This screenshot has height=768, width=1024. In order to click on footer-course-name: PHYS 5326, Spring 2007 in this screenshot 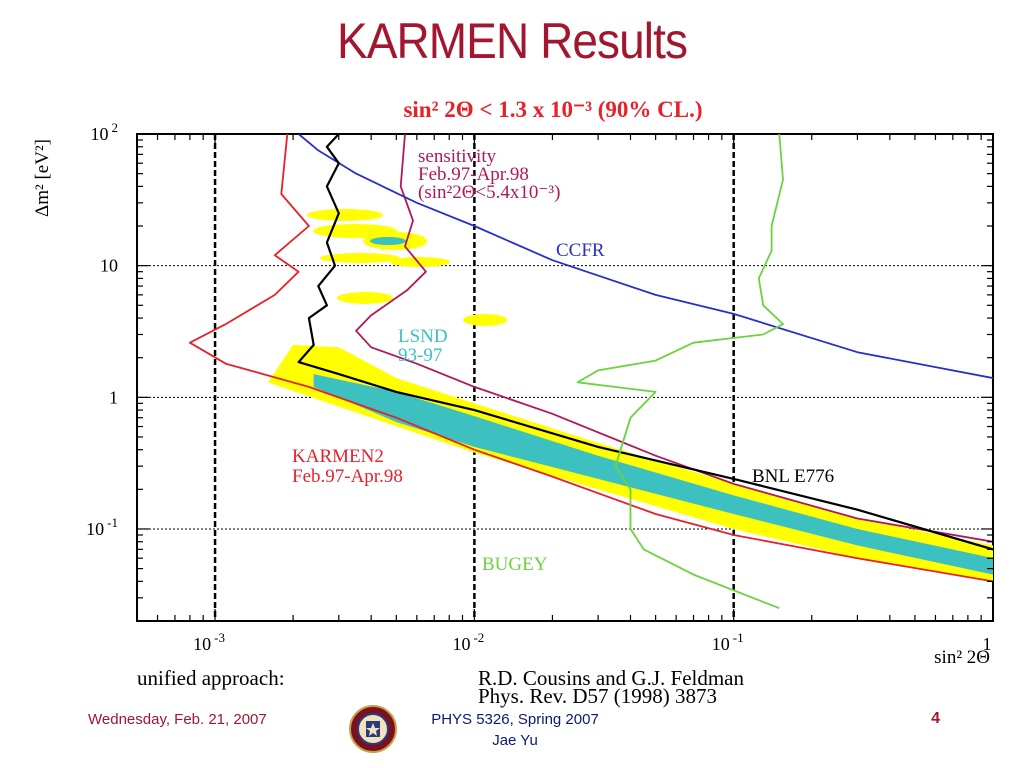, I will do `click(515, 719)`.